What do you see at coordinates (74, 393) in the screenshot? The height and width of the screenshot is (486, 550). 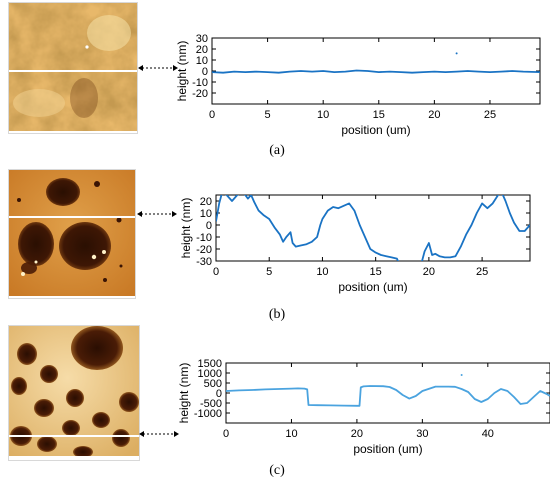 I see `afm-image-c` at bounding box center [74, 393].